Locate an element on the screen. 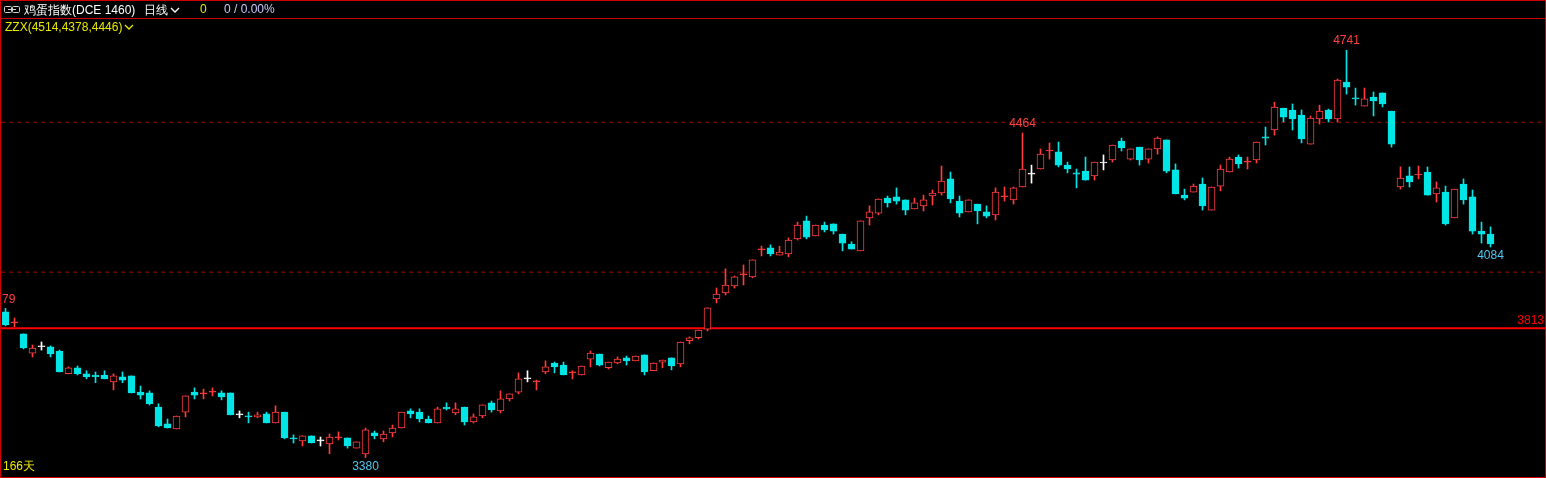  annotation: 4084 is located at coordinates (1491, 255).